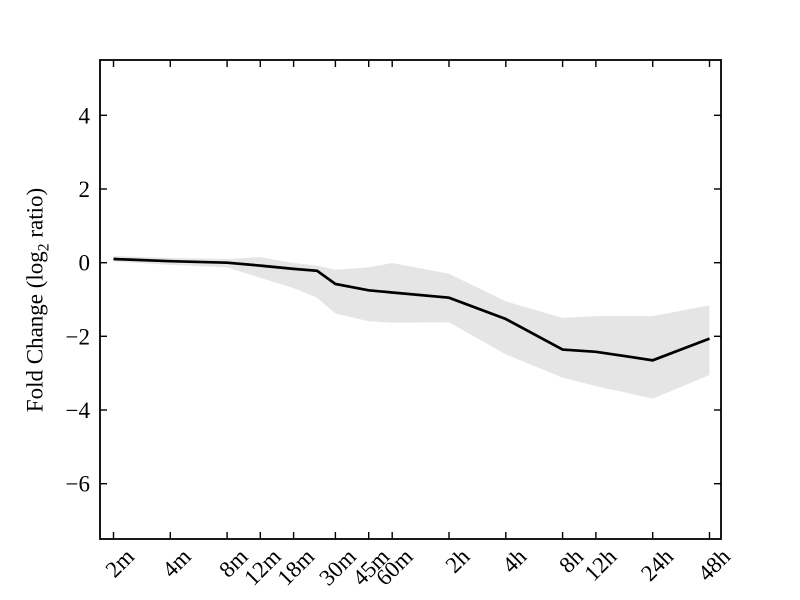 Image resolution: width=800 pixels, height=600 pixels. I want to click on x-tick-label: 2h, so click(458, 561).